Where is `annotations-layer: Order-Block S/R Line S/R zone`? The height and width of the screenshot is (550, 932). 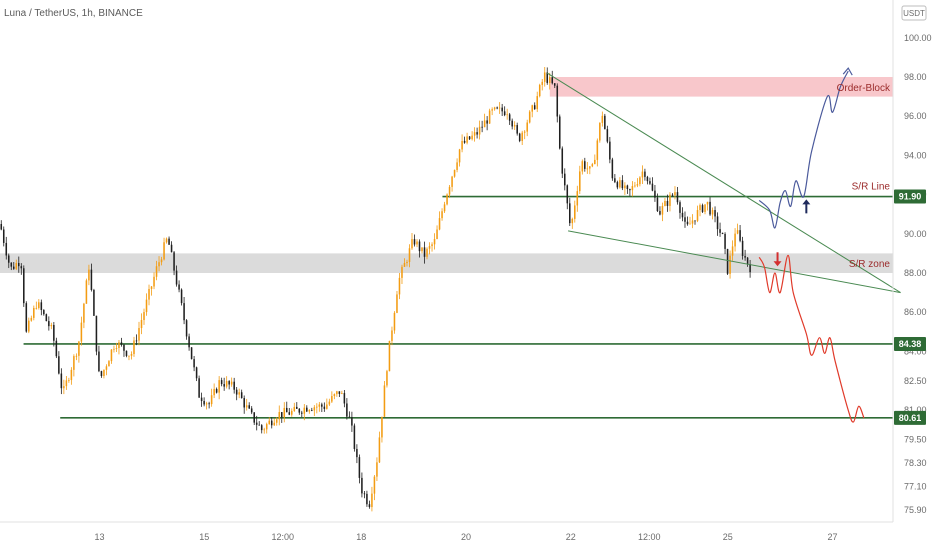
annotations-layer: Order-Block S/R Line S/R zone is located at coordinates (864, 176).